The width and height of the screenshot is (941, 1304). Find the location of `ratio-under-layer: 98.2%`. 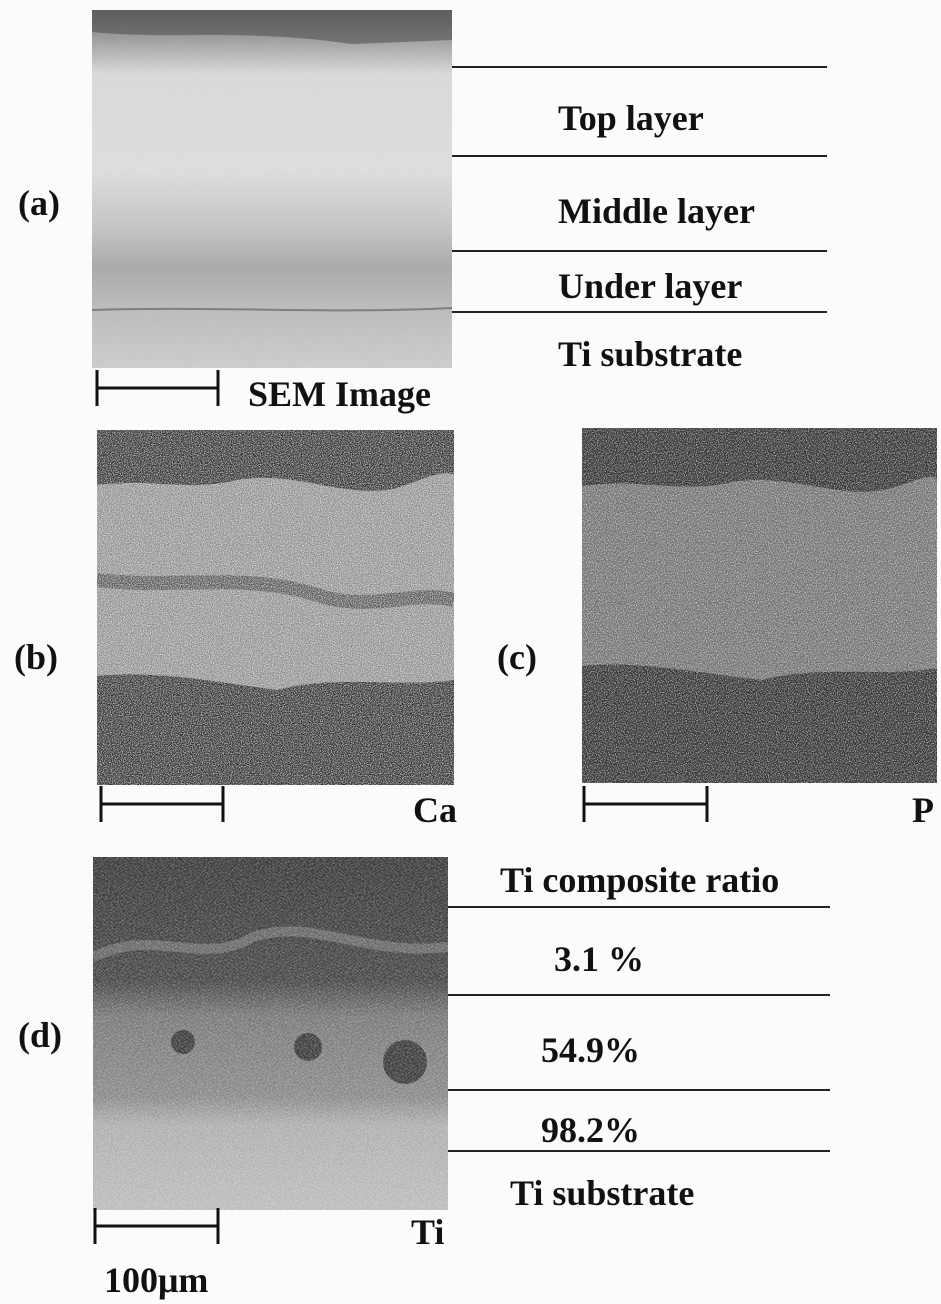

ratio-under-layer: 98.2% is located at coordinates (590, 1130).